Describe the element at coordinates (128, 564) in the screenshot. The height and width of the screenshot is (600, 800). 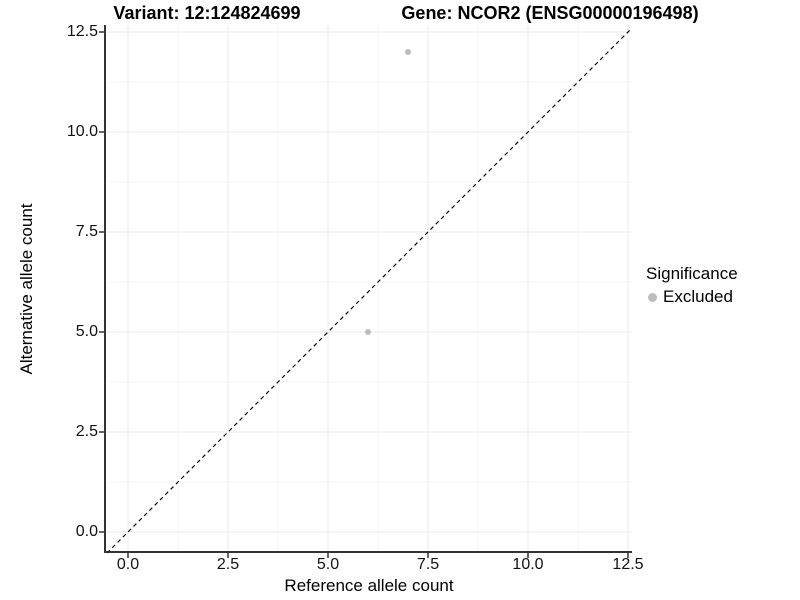
I see `x-tick-label: 0.0` at that location.